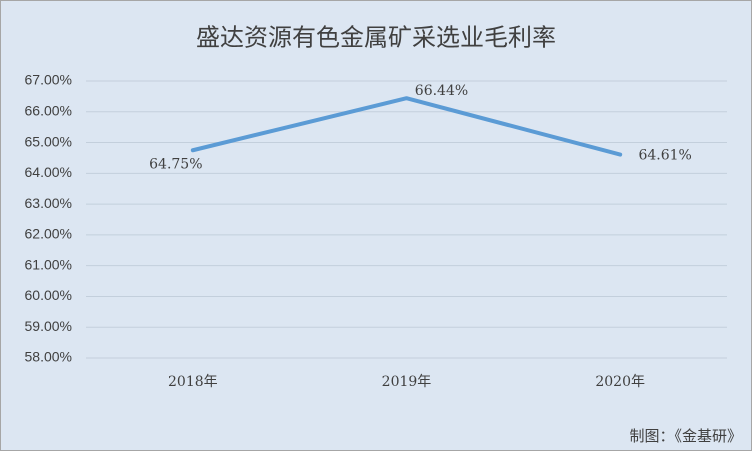  Describe the element at coordinates (620, 382) in the screenshot. I see `x-tick-label: 2020年` at that location.